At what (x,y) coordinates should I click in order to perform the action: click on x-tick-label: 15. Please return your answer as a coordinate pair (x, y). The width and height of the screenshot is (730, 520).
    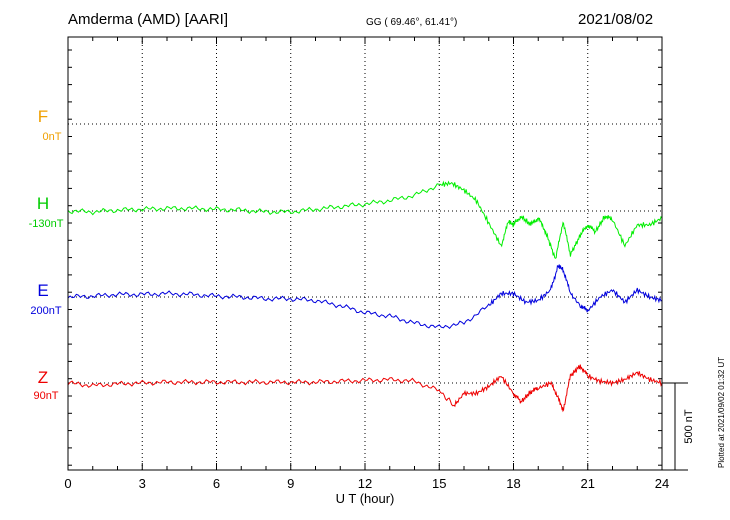
    Looking at the image, I should click on (439, 483).